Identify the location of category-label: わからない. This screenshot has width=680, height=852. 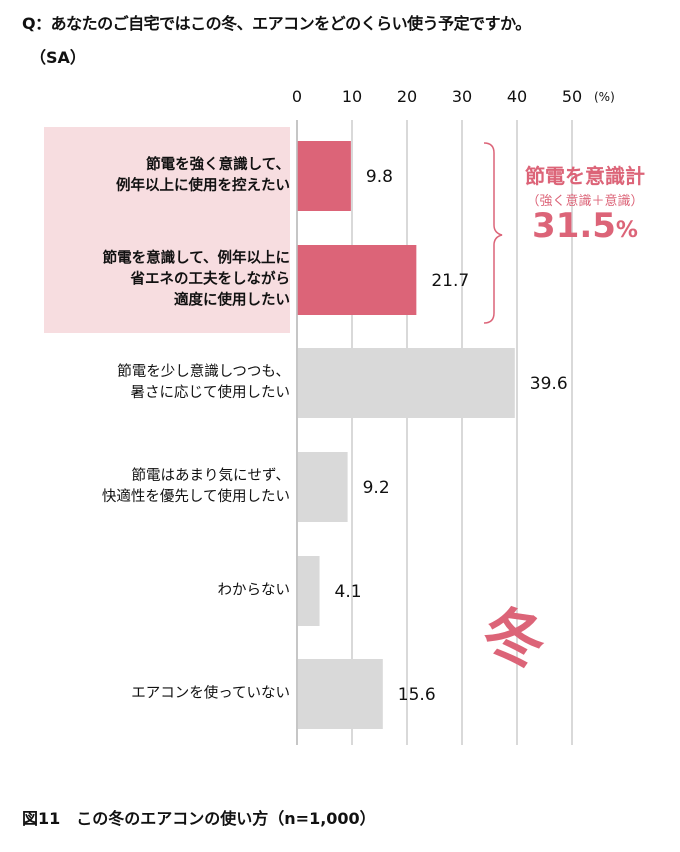
(254, 590).